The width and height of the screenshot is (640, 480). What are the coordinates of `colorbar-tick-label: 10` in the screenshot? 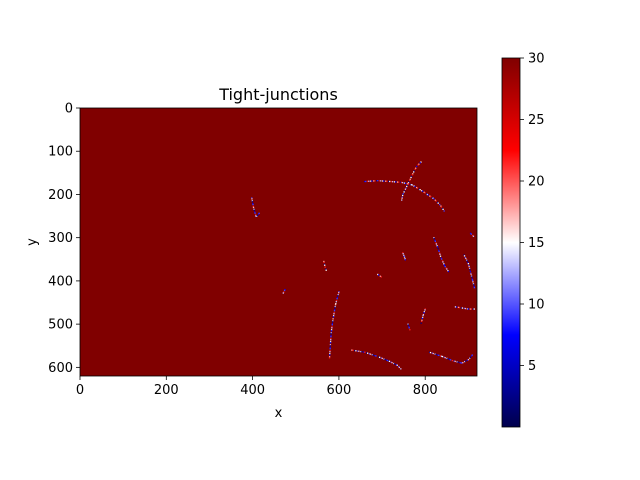 It's located at (536, 305).